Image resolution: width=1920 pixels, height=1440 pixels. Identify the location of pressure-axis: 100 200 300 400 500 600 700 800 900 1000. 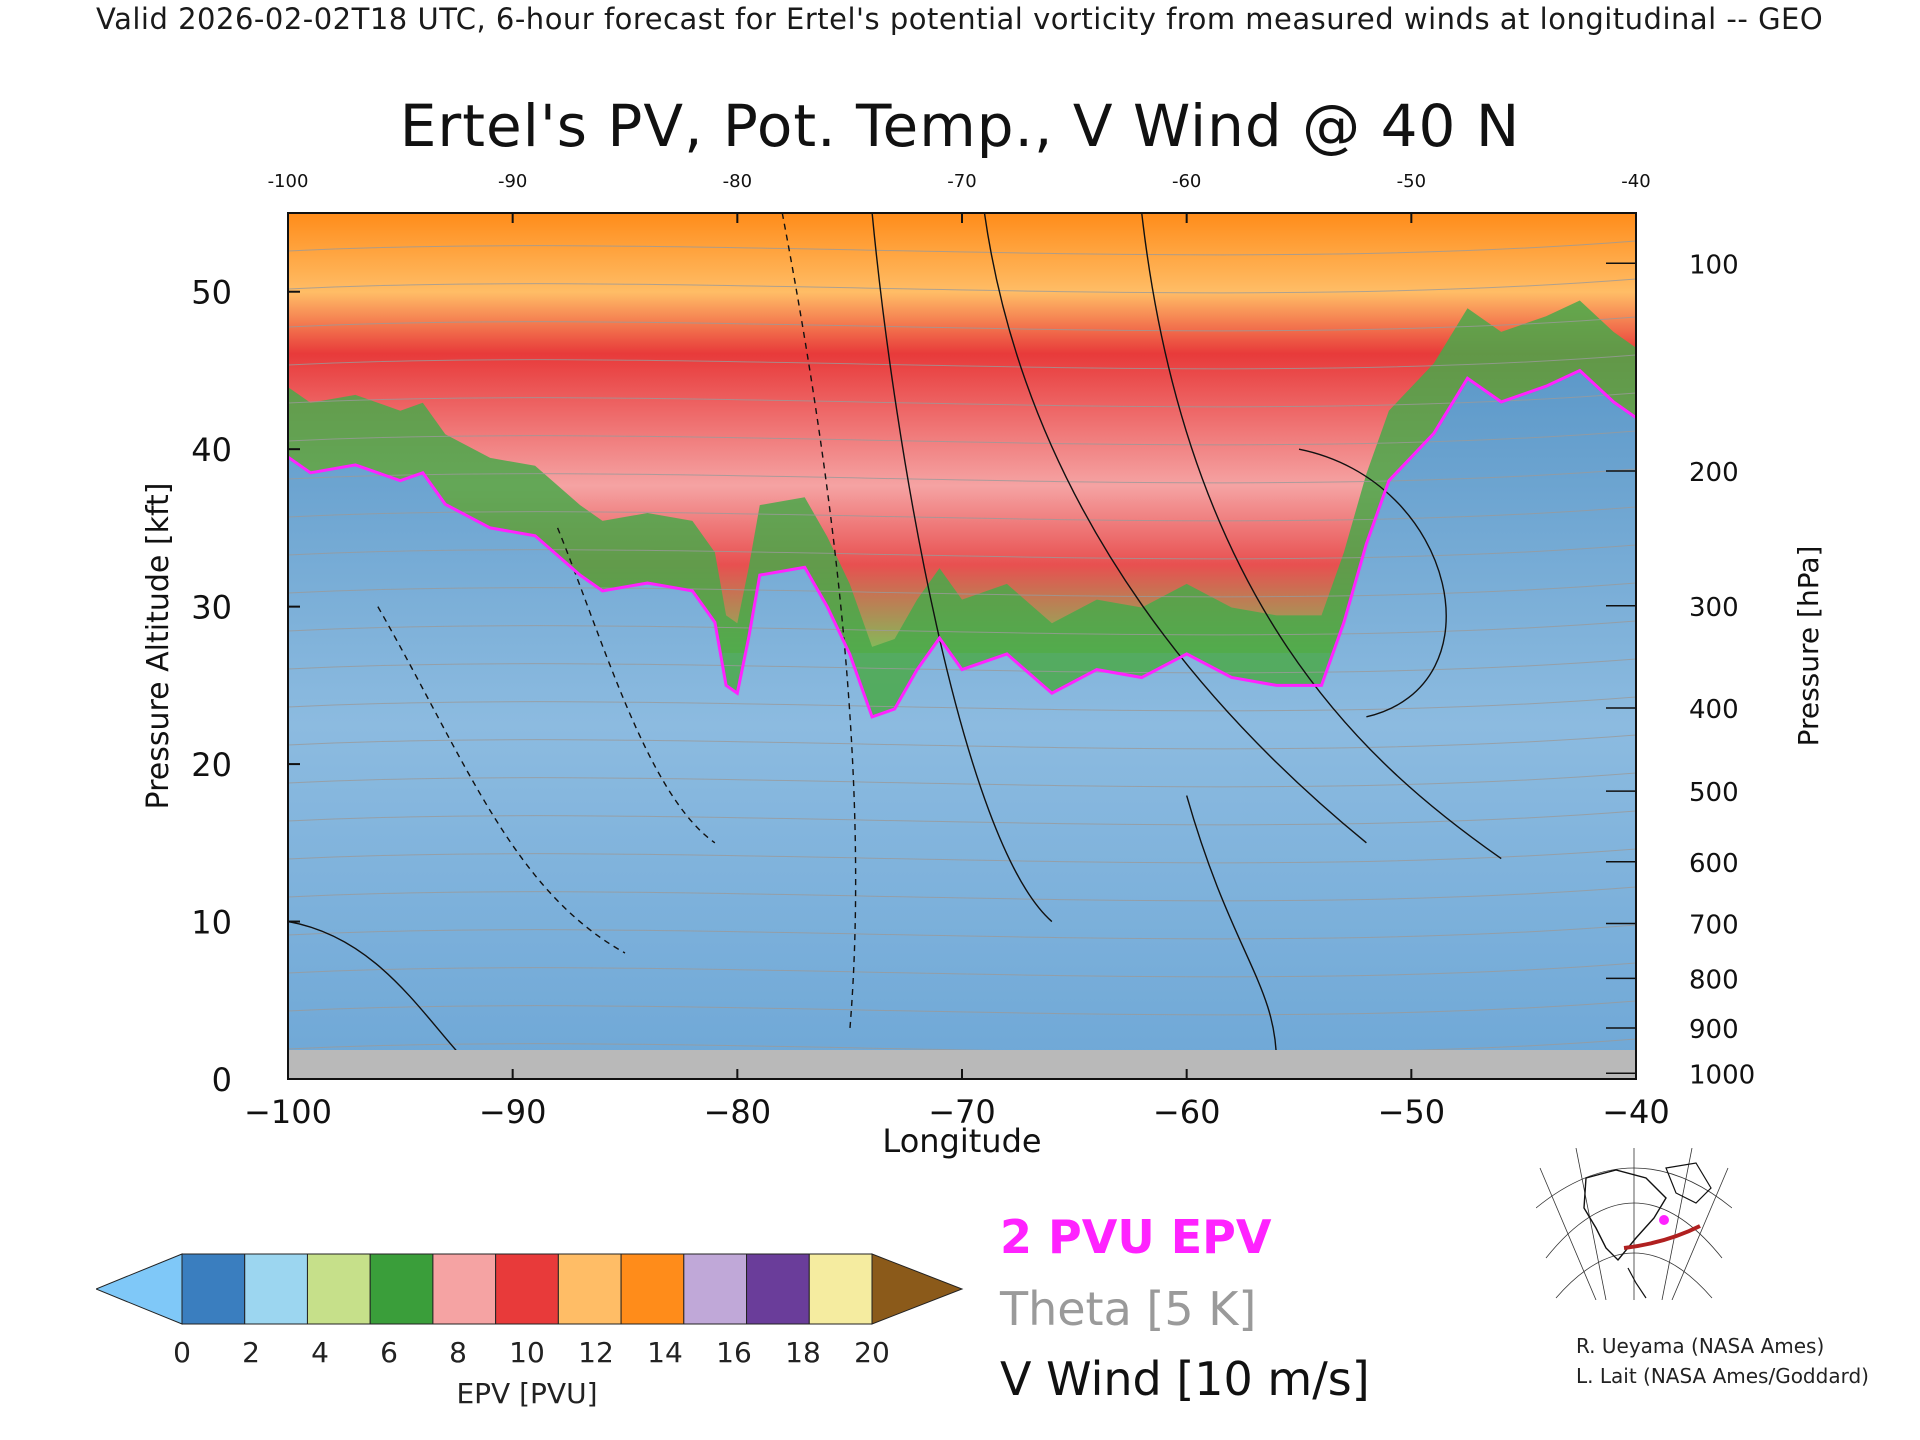
(1680, 670).